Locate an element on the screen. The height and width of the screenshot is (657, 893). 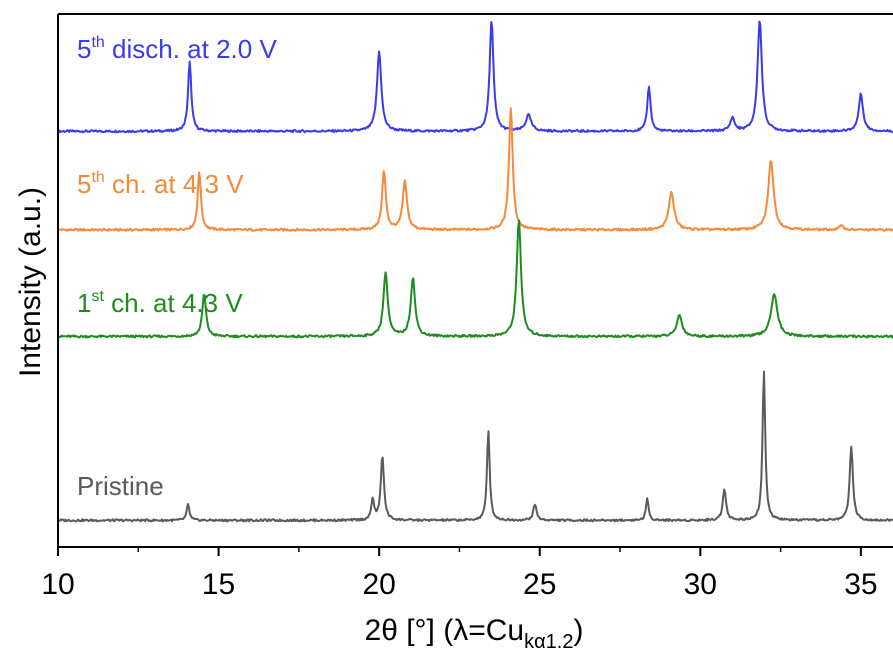
x-tick-label: 10 is located at coordinates (57, 584).